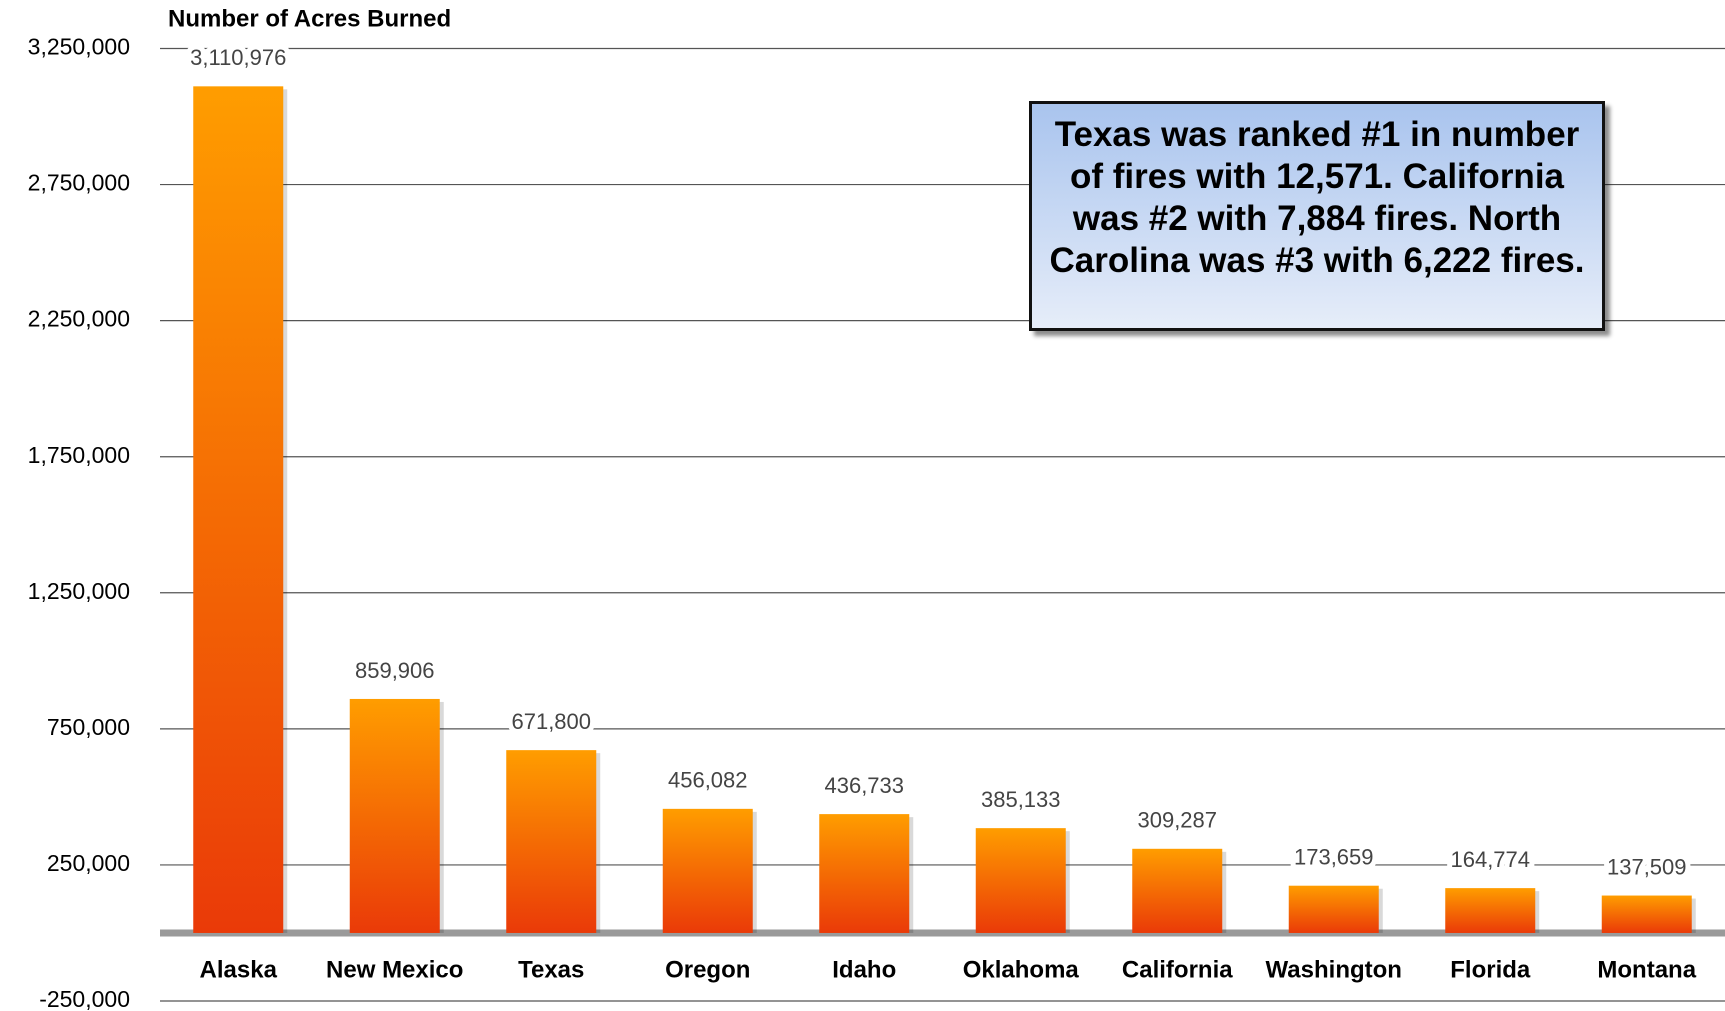 The height and width of the screenshot is (1011, 1725). What do you see at coordinates (79, 47) in the screenshot?
I see `y-tick-label: 3,250,000` at bounding box center [79, 47].